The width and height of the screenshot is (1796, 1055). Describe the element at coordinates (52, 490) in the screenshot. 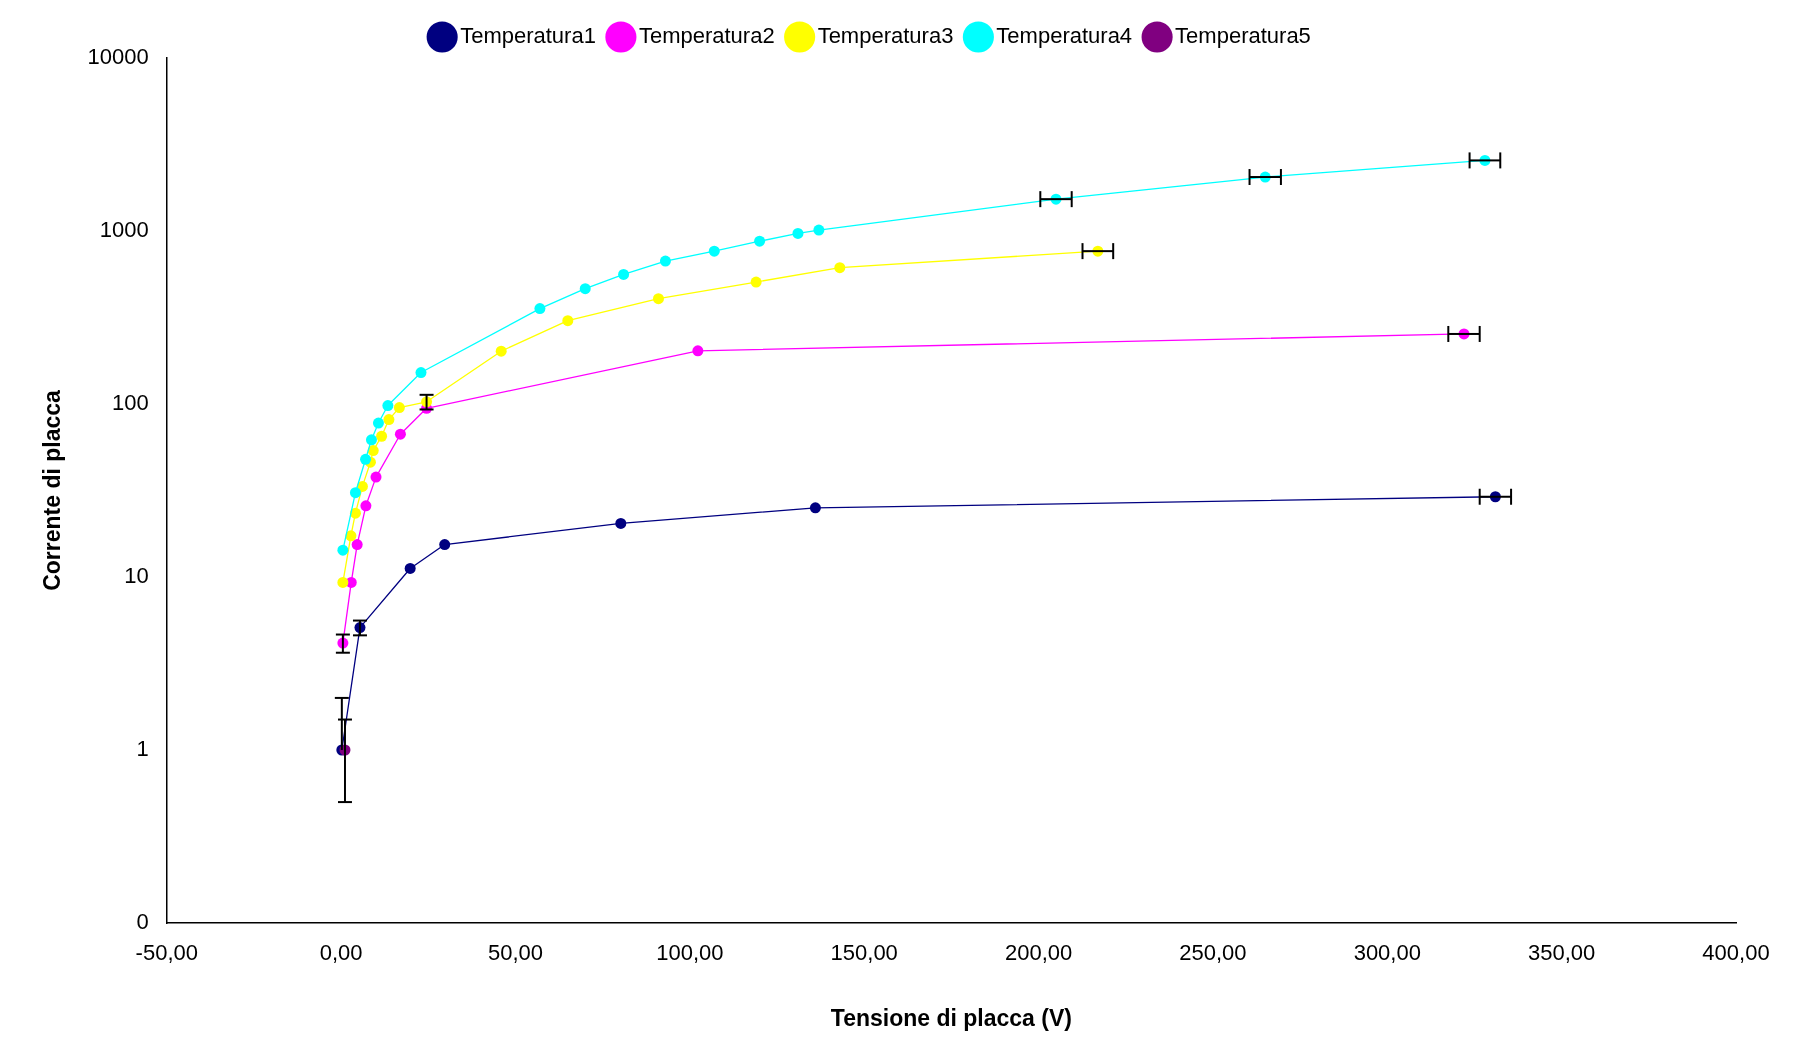

I see `y-axis-title: Corrente di placca` at that location.